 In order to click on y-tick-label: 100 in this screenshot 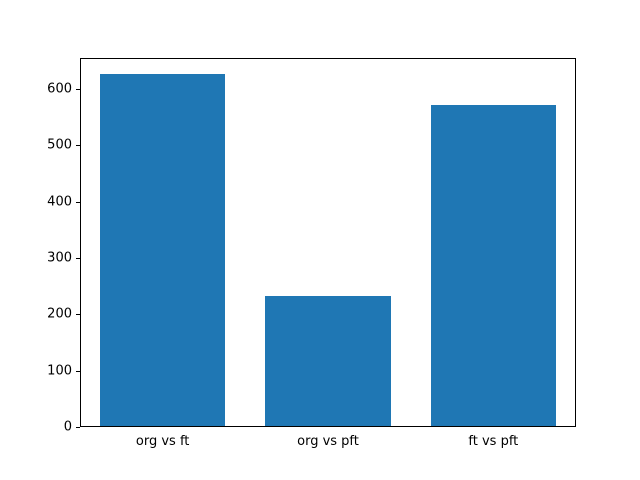, I will do `click(59, 371)`.